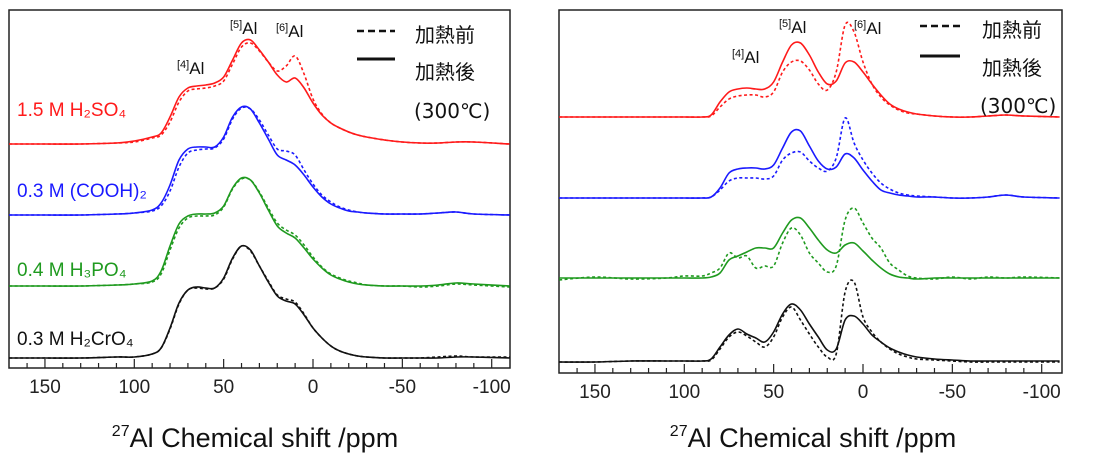 Image resolution: width=1100 pixels, height=464 pixels. Describe the element at coordinates (71, 110) in the screenshot. I see `sample-label-h2so4: 1.5 M H₂SO₄` at that location.